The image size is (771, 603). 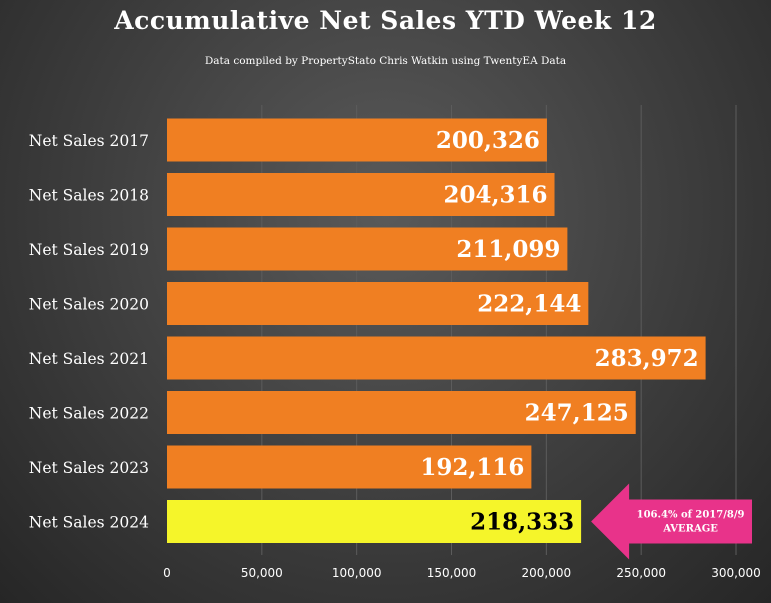 What do you see at coordinates (262, 573) in the screenshot?
I see `x-tick-label: 50,000` at bounding box center [262, 573].